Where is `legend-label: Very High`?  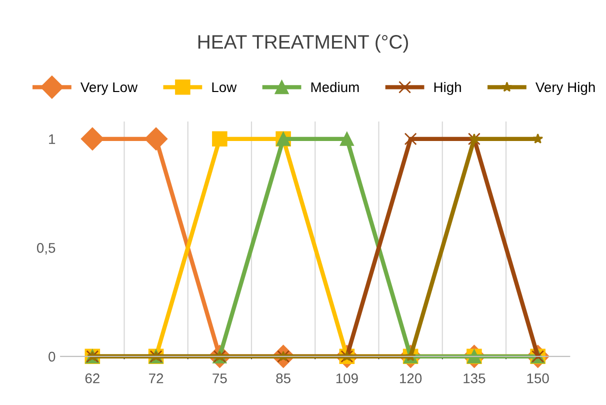
legend-label: Very High is located at coordinates (565, 88).